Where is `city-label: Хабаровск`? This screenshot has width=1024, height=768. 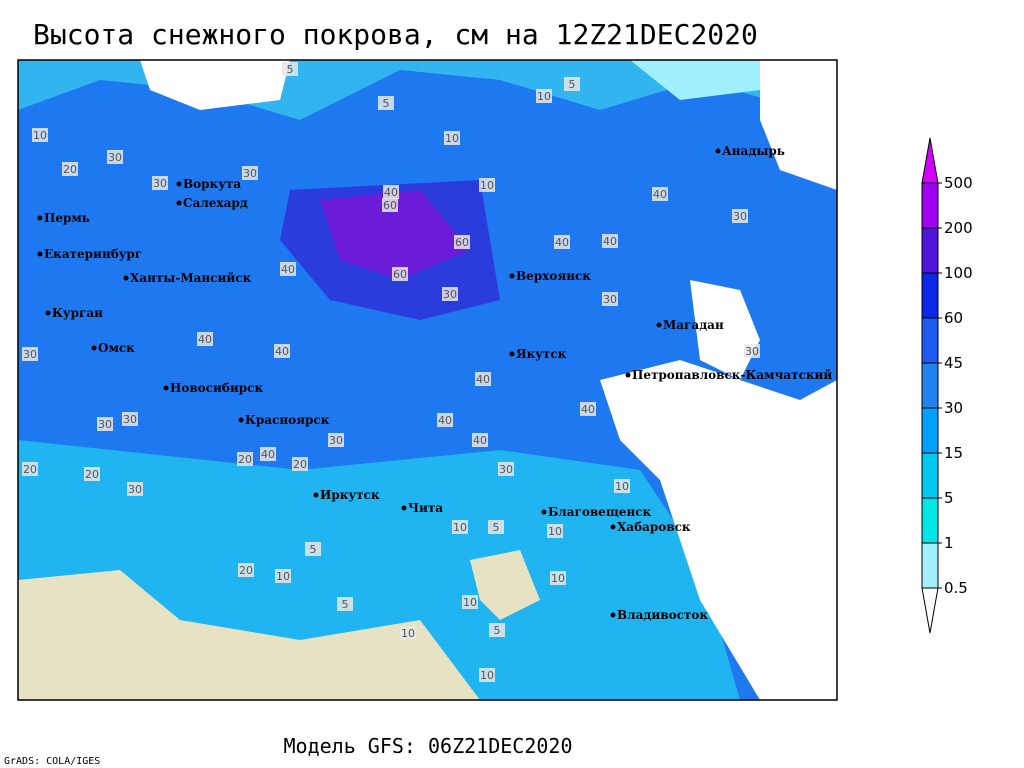
city-label: Хабаровск is located at coordinates (654, 527).